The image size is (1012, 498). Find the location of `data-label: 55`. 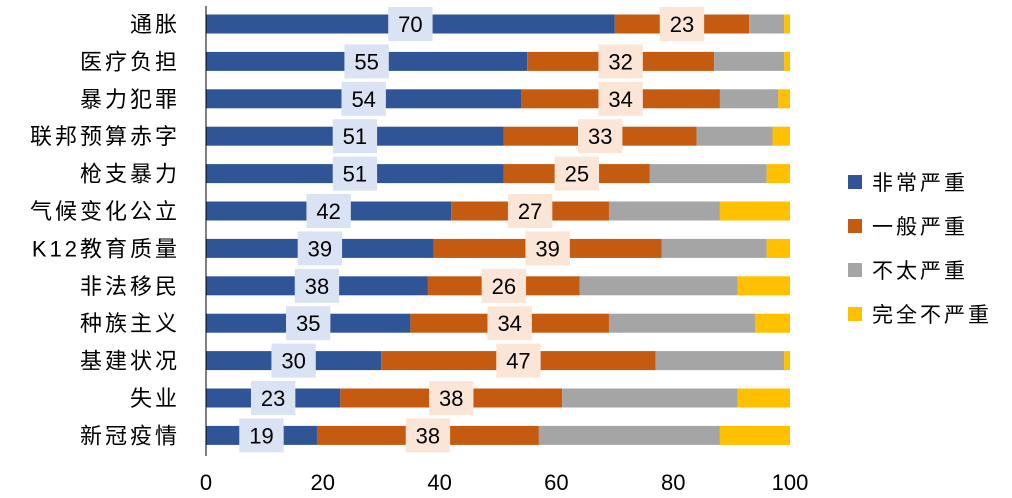

data-label: 55 is located at coordinates (366, 61).